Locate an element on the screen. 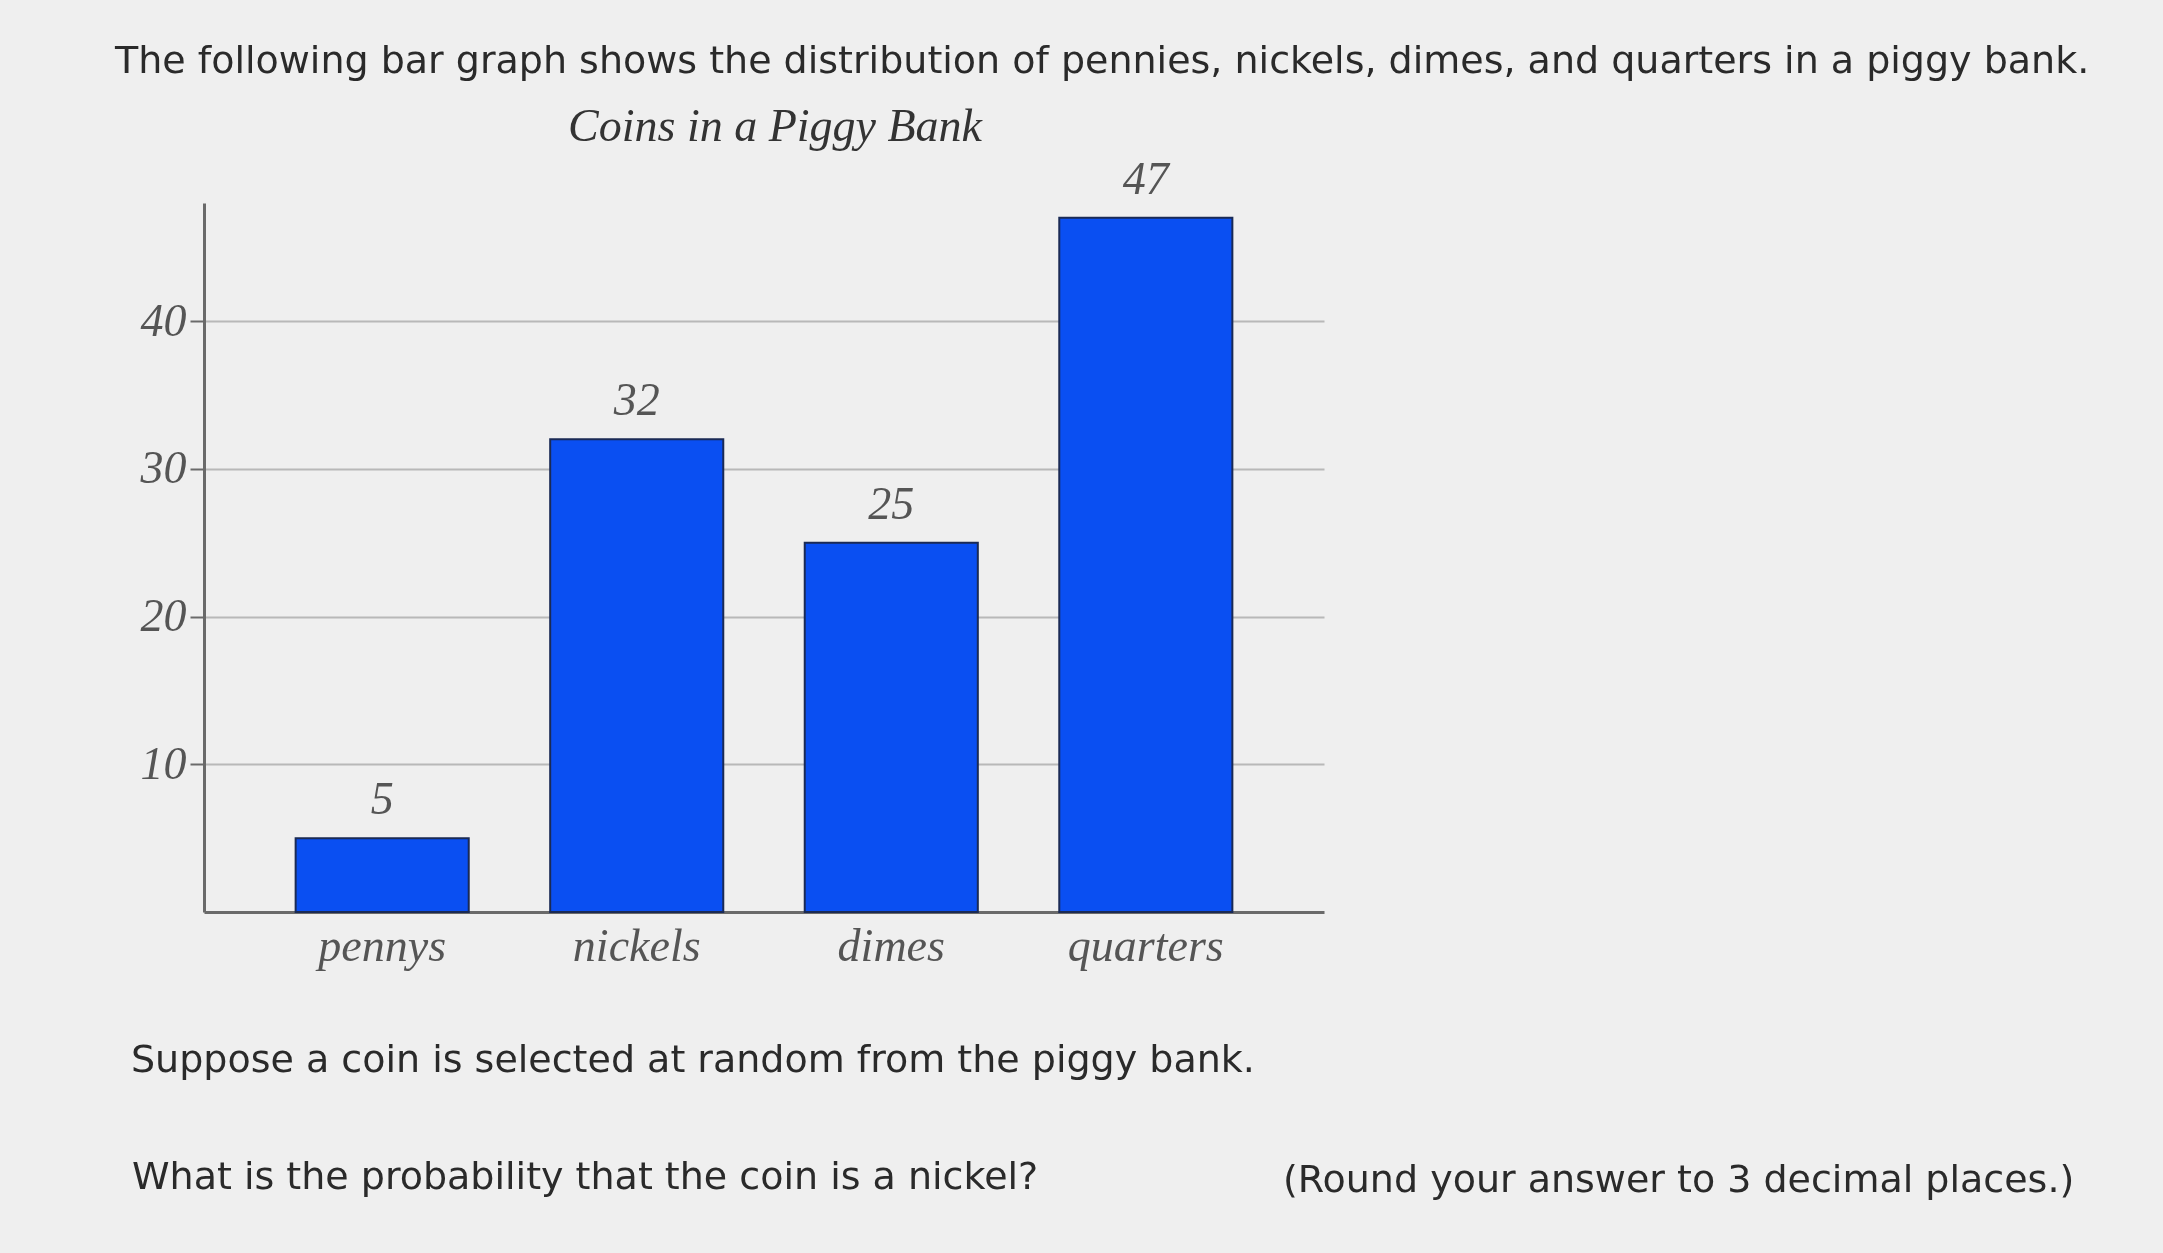  y-tick-label: 30 is located at coordinates (163, 468).